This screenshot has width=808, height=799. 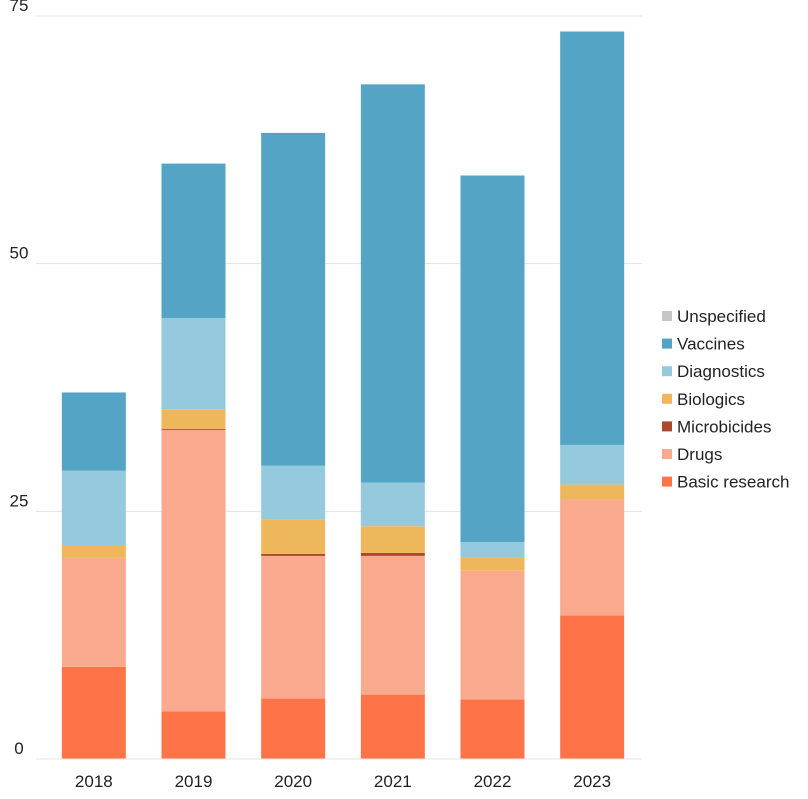 I want to click on bar-2022-diagnostics, so click(x=492, y=550).